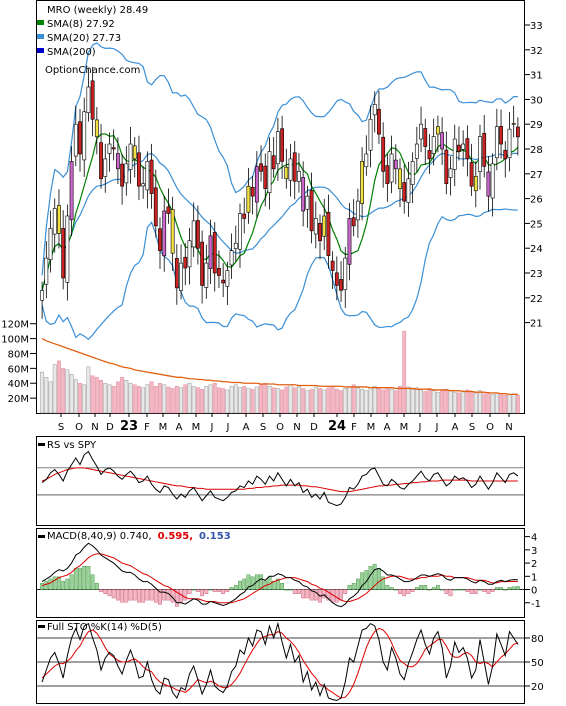  I want to click on legend-swatch-sma8, so click(40, 22).